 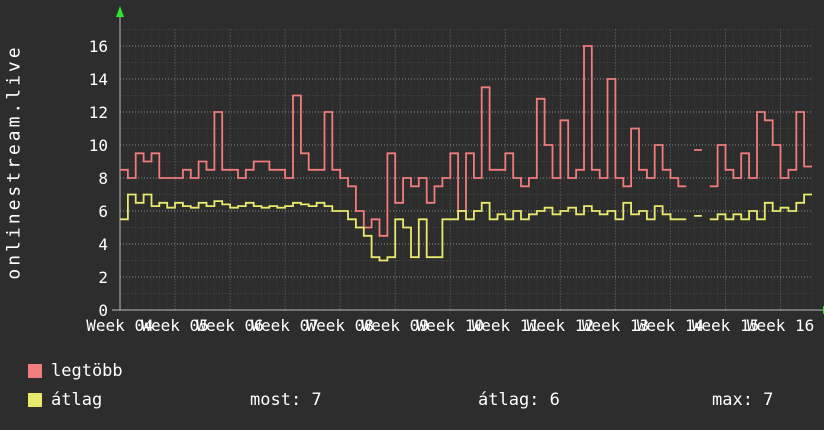 I want to click on x-tick-label: Week 12, so click(x=560, y=325).